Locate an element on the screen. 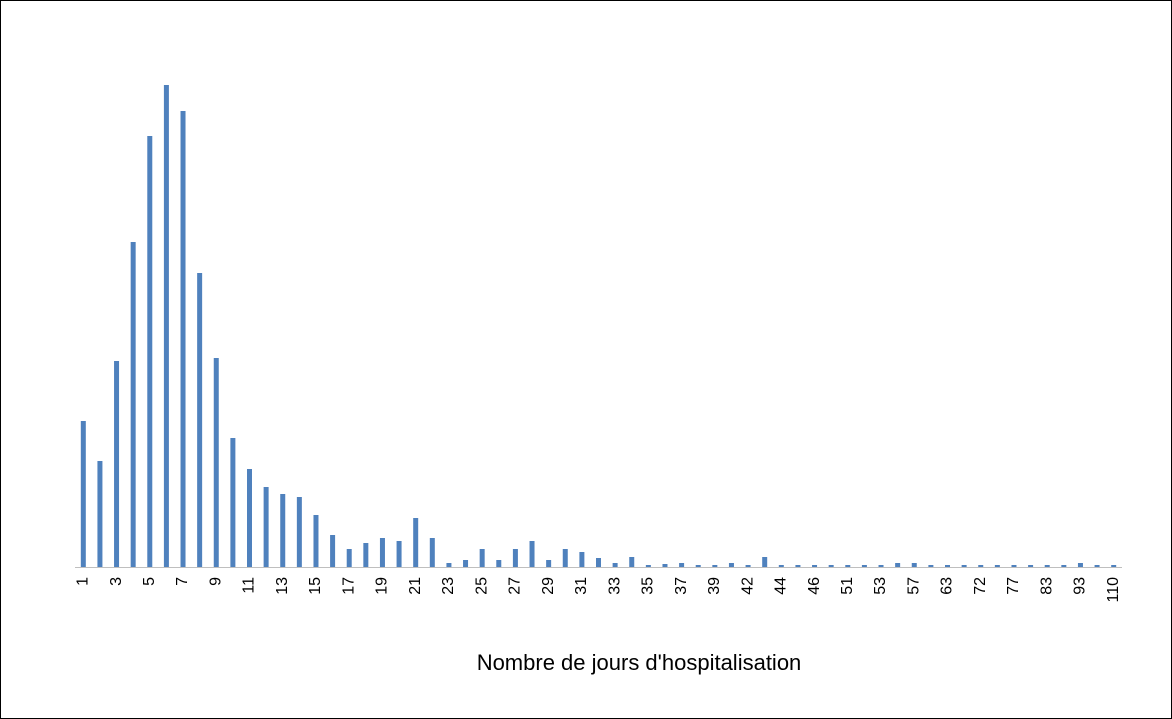 The height and width of the screenshot is (719, 1172). x-tick-label: 110 is located at coordinates (1113, 590).